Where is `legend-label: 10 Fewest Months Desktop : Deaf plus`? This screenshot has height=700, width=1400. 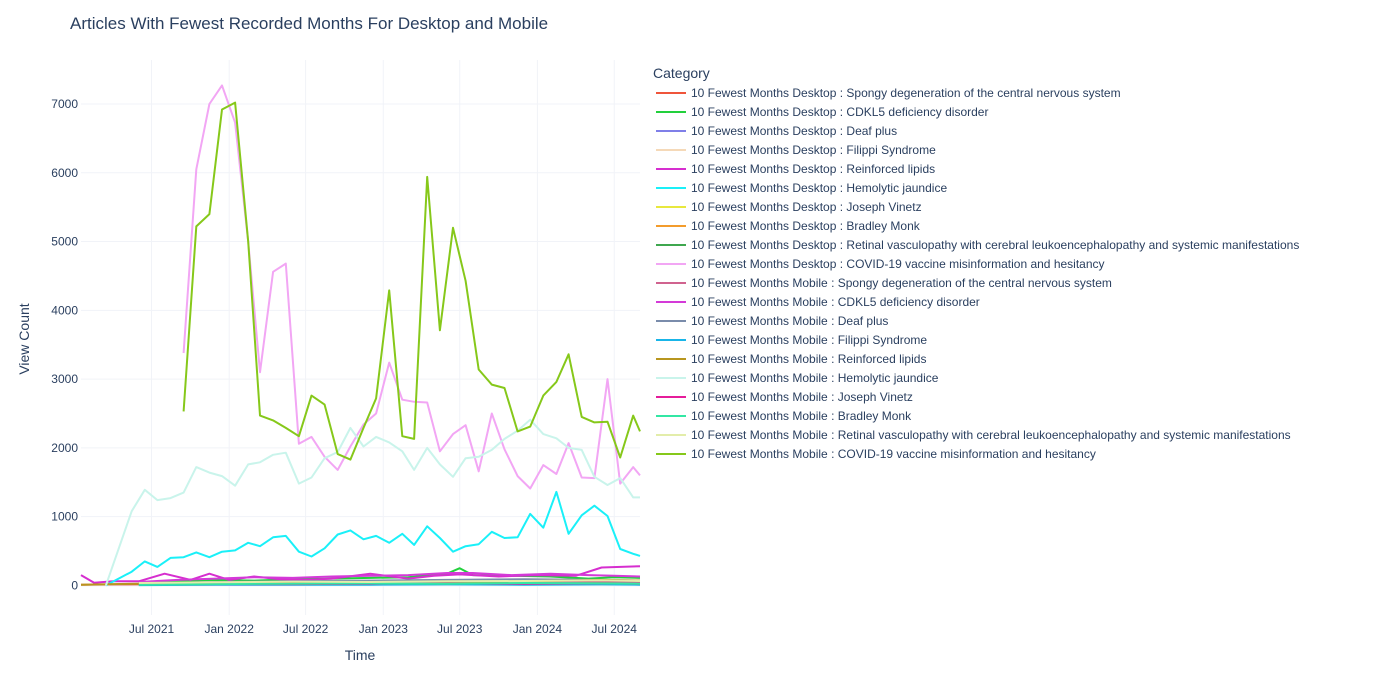 legend-label: 10 Fewest Months Desktop : Deaf plus is located at coordinates (794, 131).